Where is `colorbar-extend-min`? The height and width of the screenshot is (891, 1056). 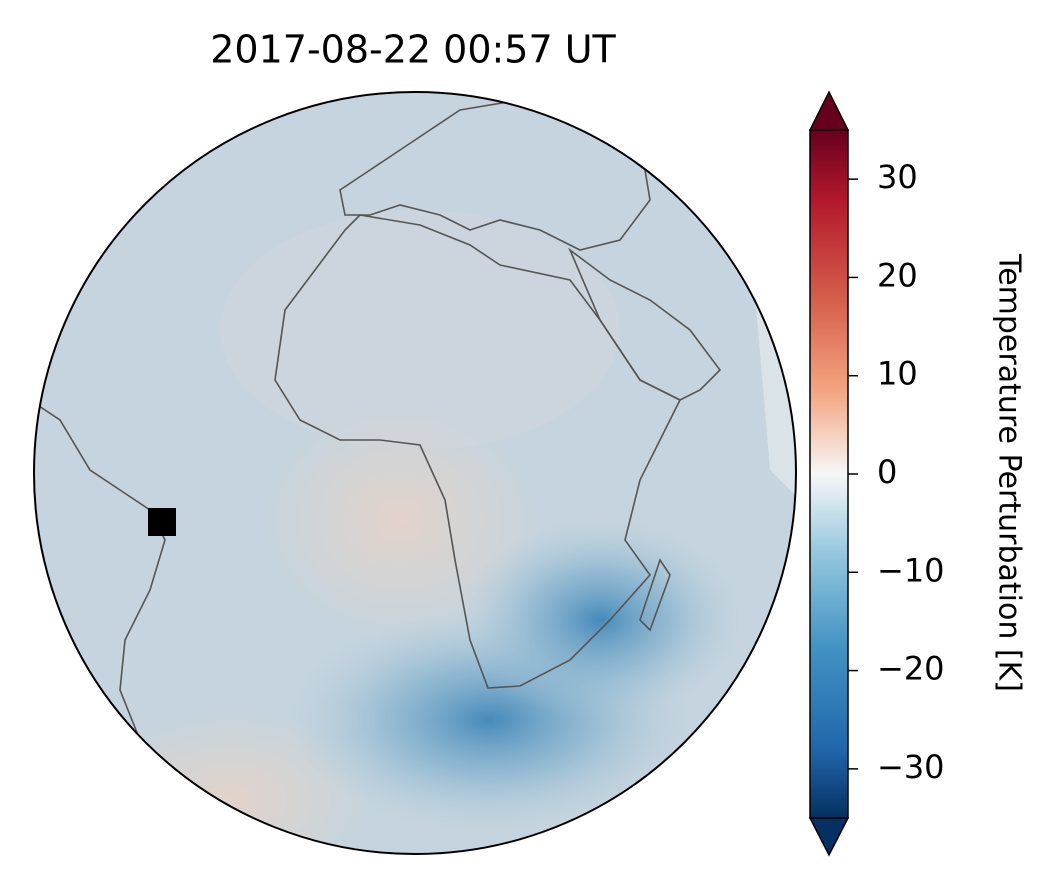
colorbar-extend-min is located at coordinates (829, 837).